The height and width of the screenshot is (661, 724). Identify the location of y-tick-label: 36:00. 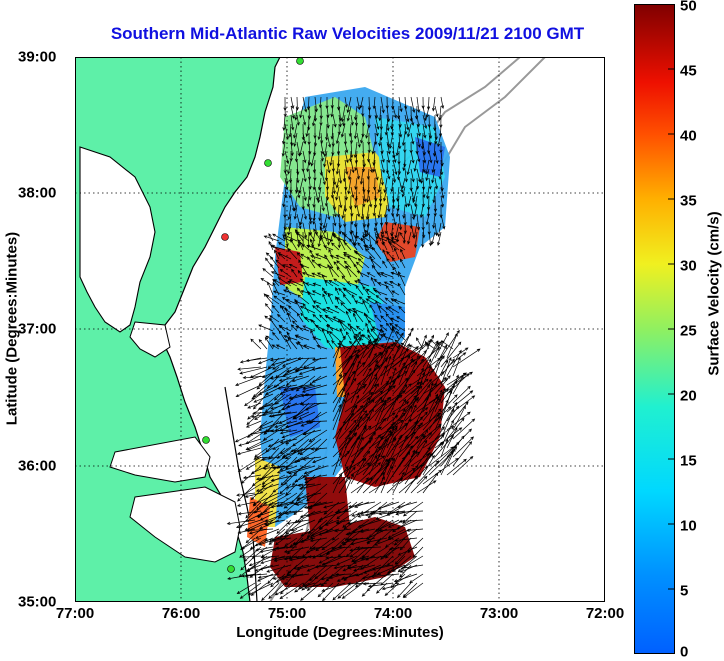
(37, 466).